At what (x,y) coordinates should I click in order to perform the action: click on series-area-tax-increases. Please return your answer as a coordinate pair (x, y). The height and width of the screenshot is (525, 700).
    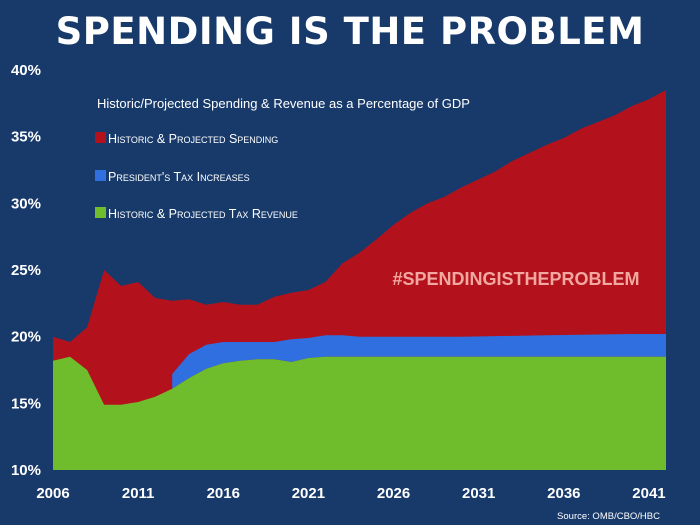
    Looking at the image, I should click on (419, 361).